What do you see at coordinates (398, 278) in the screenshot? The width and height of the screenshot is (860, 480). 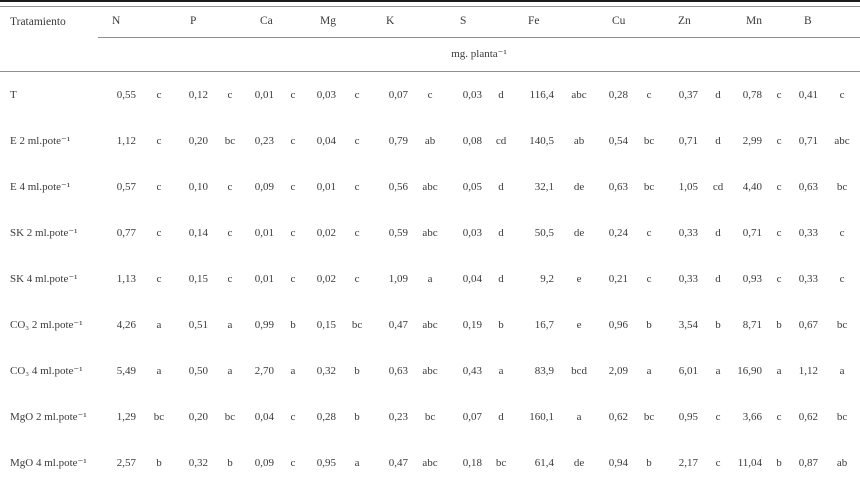 I see `value-cell: 1,09` at bounding box center [398, 278].